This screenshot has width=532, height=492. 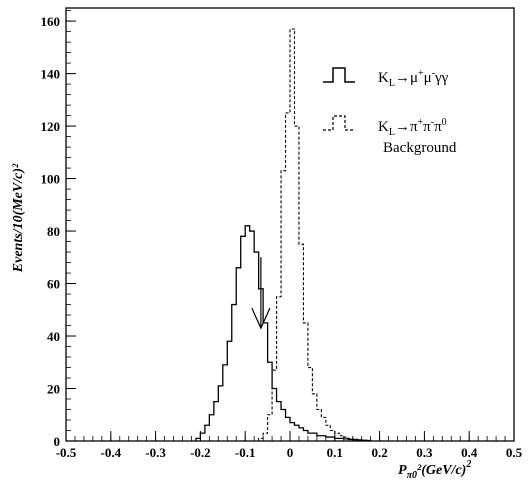 What do you see at coordinates (57, 441) in the screenshot?
I see `y-tick-label: 0` at bounding box center [57, 441].